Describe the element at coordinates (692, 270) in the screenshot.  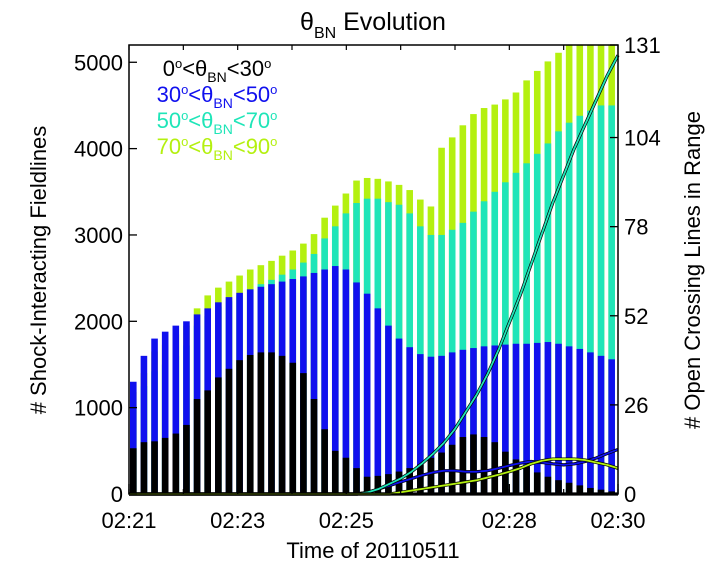
I see `right-y-axis-label: # Open Crossing Lines in Range` at that location.